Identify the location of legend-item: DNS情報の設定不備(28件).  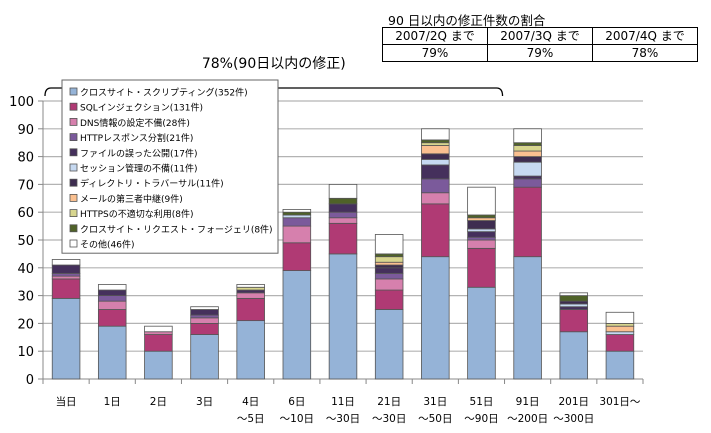
(129, 123).